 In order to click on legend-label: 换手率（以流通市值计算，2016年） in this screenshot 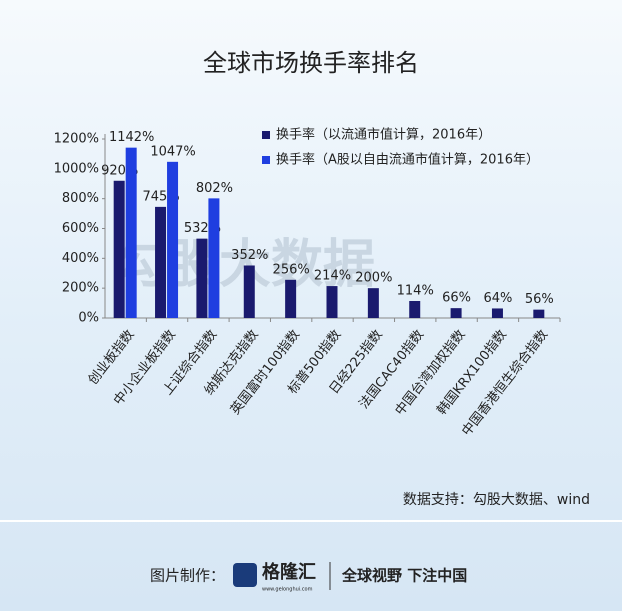, I will do `click(383, 135)`.